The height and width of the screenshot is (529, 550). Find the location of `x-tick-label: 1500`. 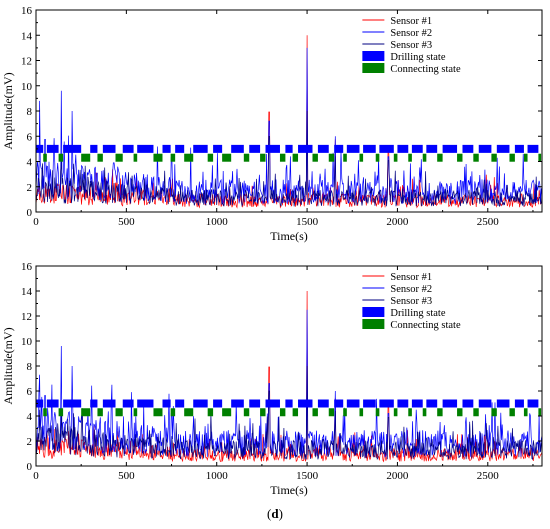

x-tick-label: 1500 is located at coordinates (307, 476).